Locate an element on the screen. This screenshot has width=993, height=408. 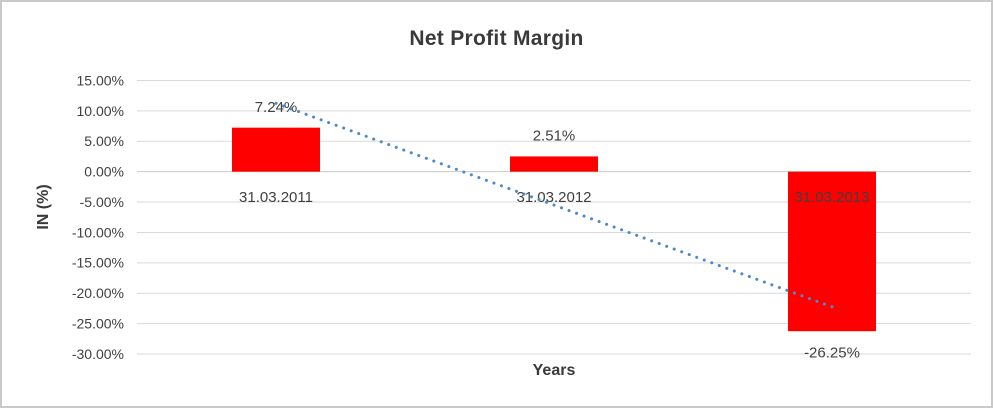
y-tick-label: 10.00% is located at coordinates (100, 111).